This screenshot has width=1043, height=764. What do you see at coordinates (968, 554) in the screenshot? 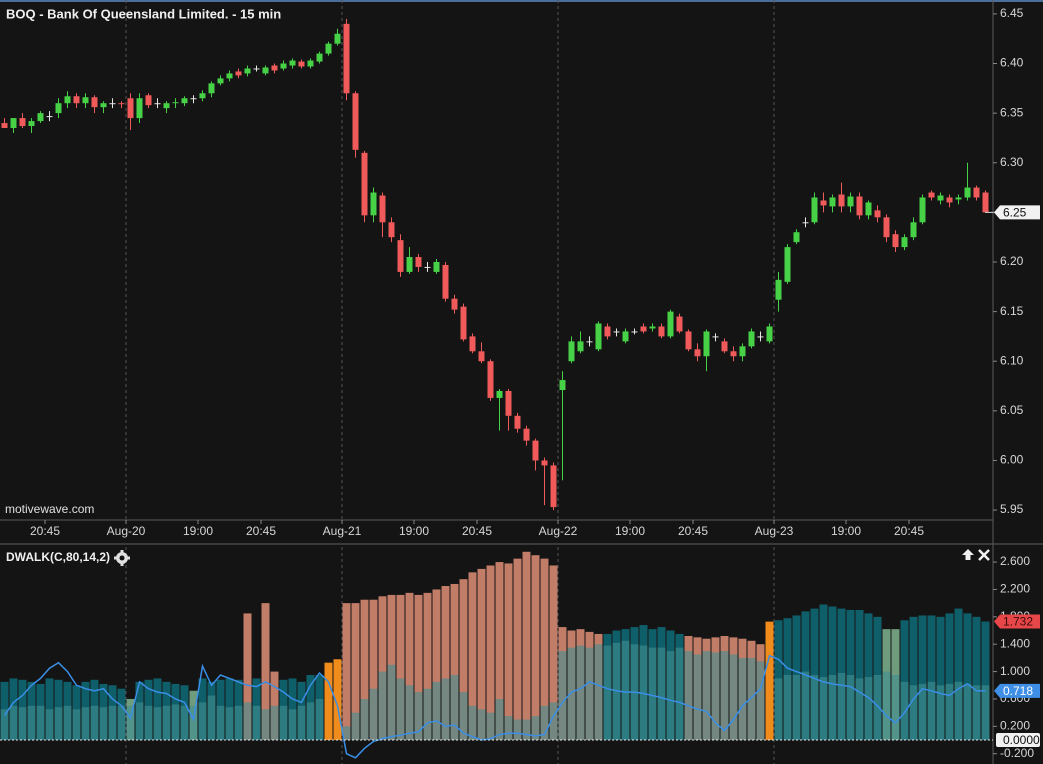
I see `maximize-button` at bounding box center [968, 554].